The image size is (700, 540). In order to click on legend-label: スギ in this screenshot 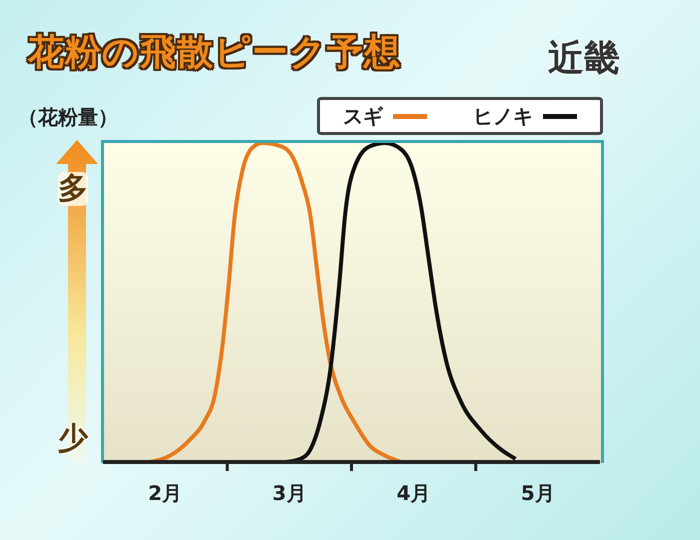, I will do `click(363, 116)`.